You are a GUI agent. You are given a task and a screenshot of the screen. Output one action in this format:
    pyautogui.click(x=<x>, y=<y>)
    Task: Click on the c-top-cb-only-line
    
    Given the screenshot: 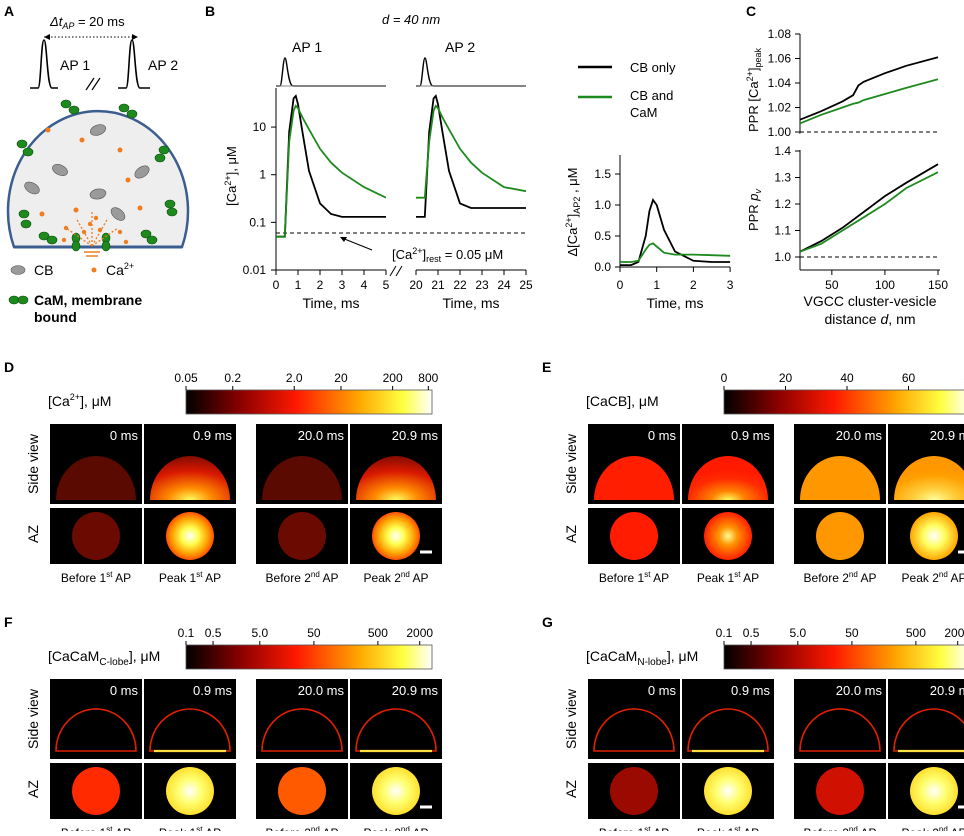 What is the action you would take?
    pyautogui.click(x=869, y=88)
    